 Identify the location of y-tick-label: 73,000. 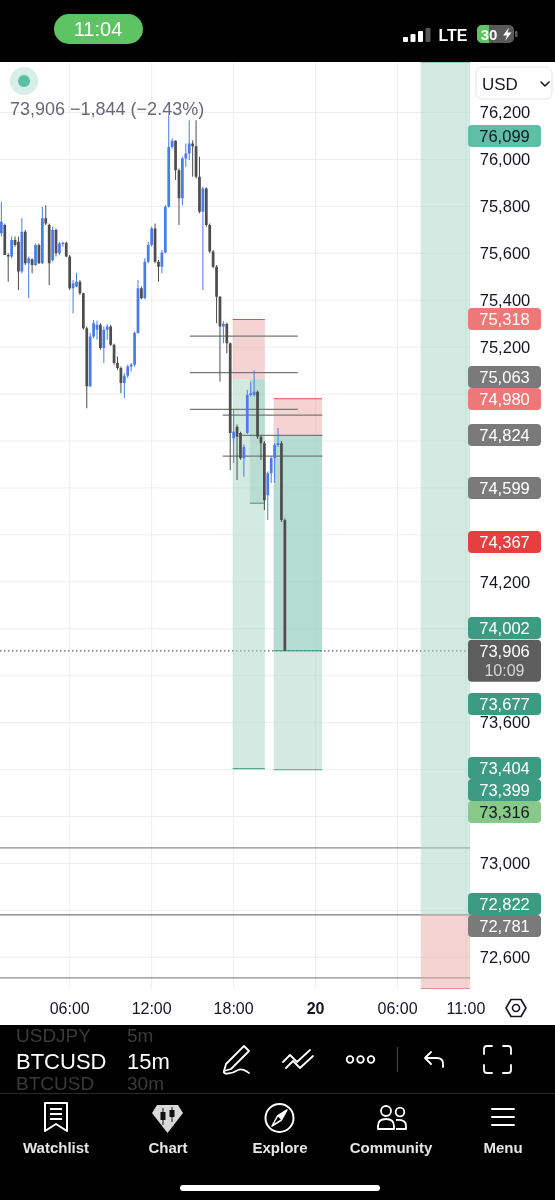
(505, 863).